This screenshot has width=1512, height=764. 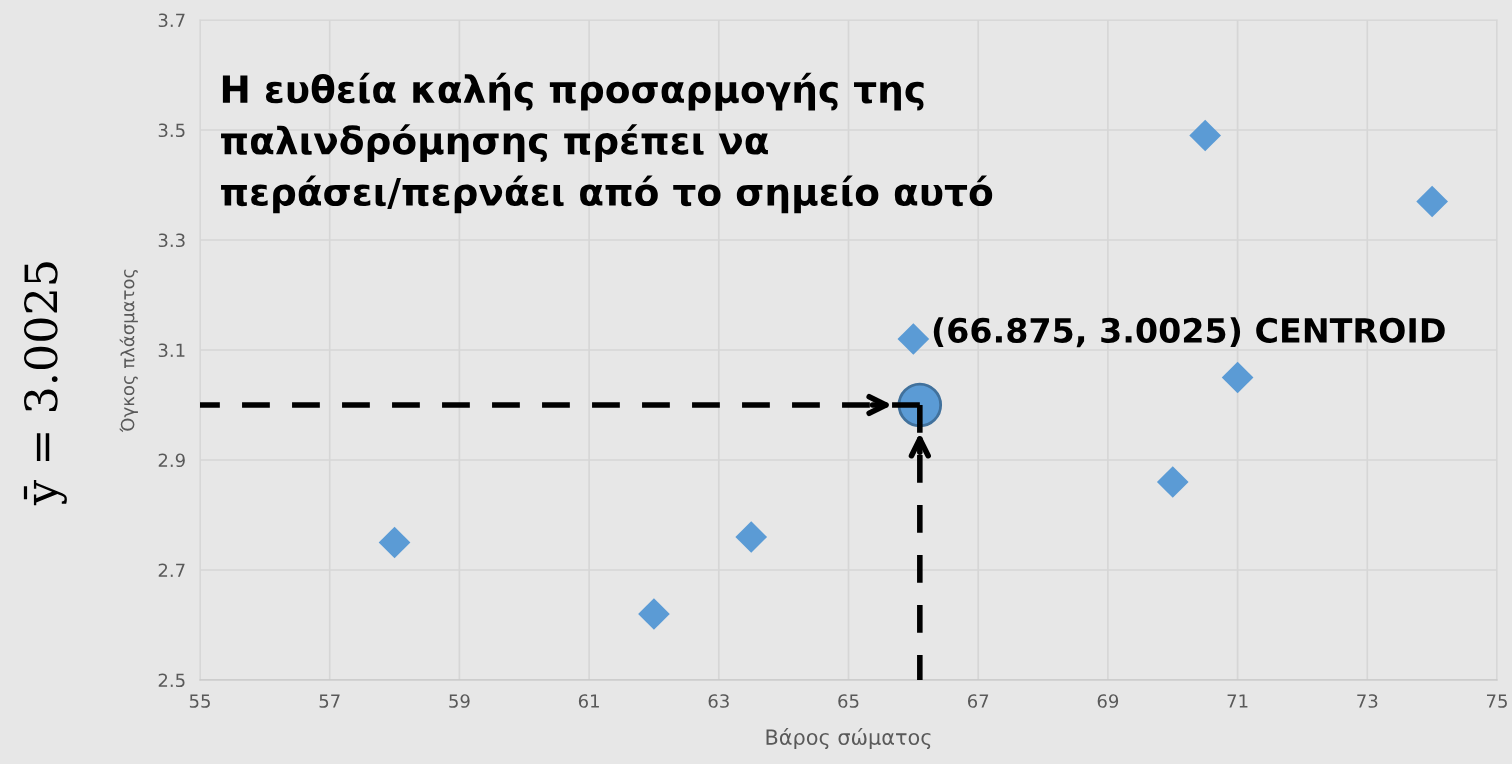 I want to click on x-tick-label: 75, so click(x=1496, y=701).